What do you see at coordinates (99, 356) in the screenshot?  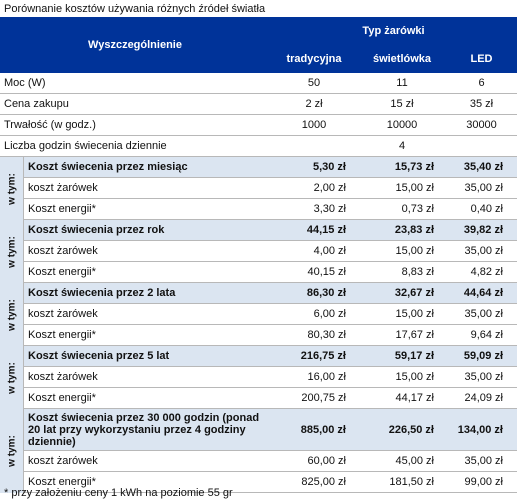 I see `group-label: Koszt świecenia przez 5 lat` at bounding box center [99, 356].